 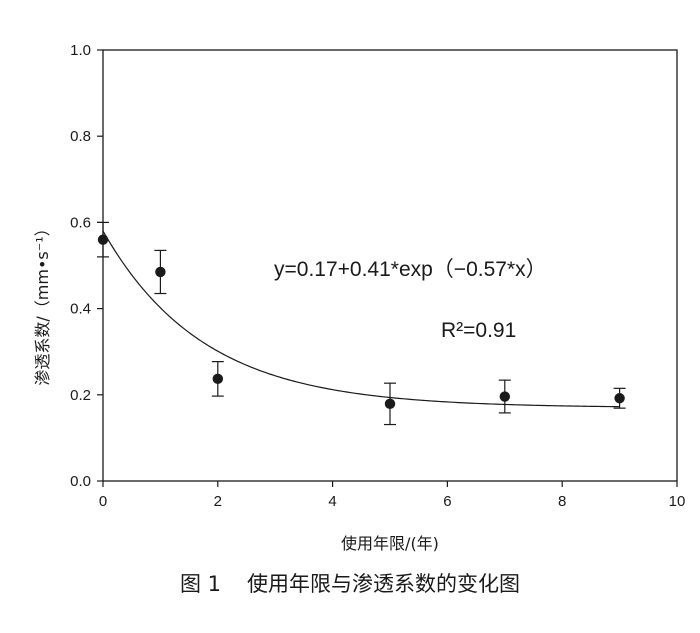 What do you see at coordinates (103, 501) in the screenshot?
I see `x-tick-label-0: 0` at bounding box center [103, 501].